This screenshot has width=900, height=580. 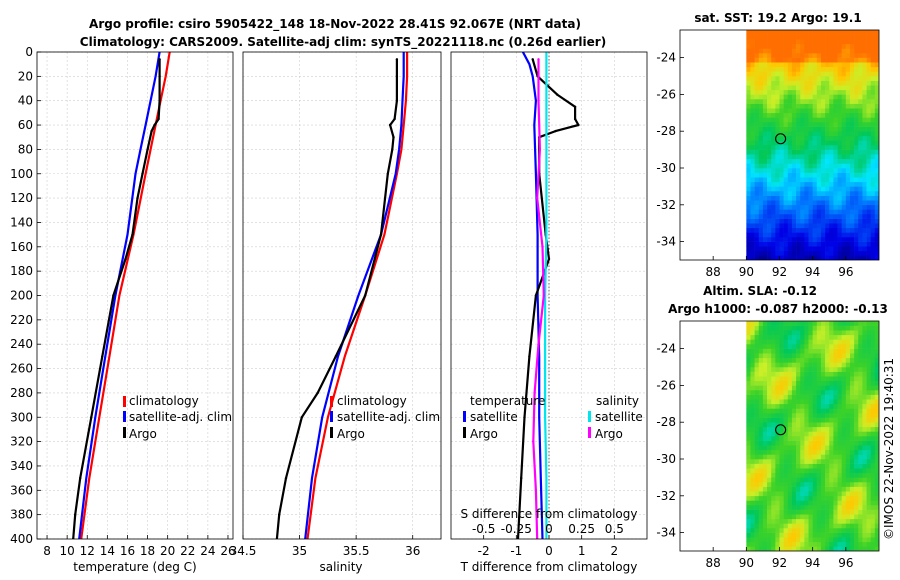 I want to click on s-tick-label: -0.25, so click(x=516, y=529).